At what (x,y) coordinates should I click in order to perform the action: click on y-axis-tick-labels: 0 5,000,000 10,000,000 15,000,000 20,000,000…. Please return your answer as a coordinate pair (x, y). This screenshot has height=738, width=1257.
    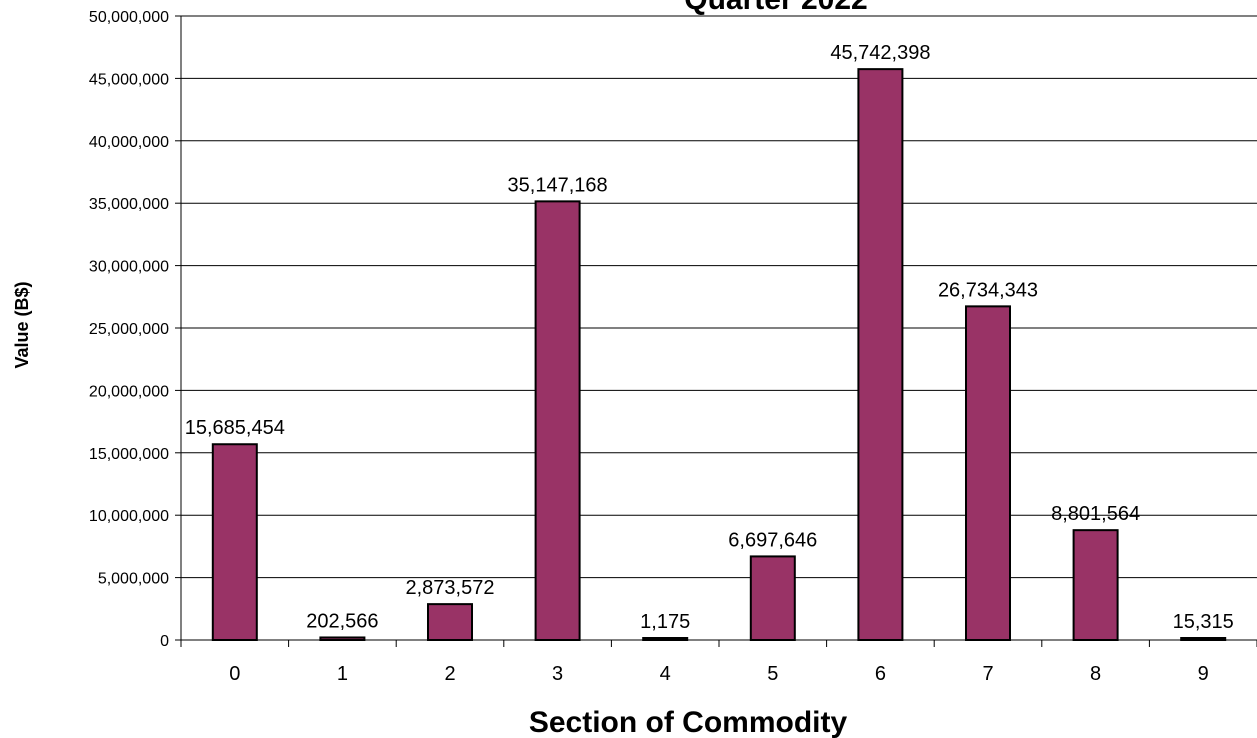
    Looking at the image, I should click on (129, 329).